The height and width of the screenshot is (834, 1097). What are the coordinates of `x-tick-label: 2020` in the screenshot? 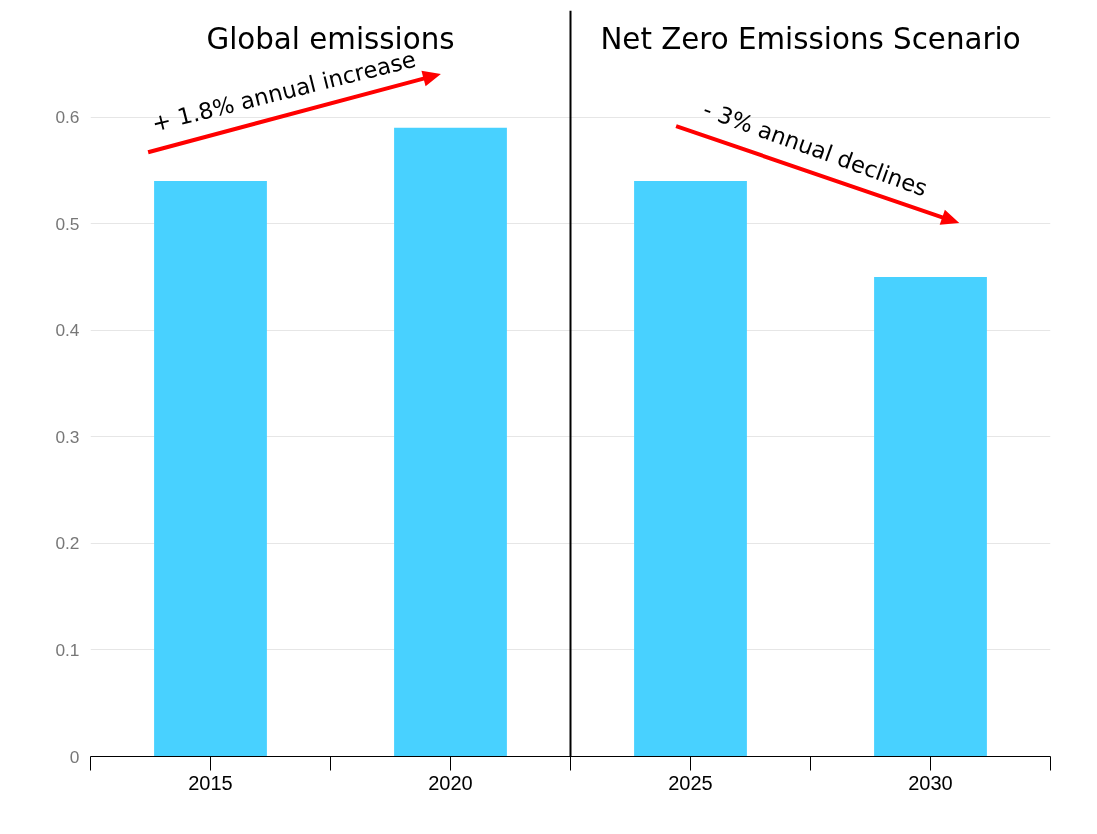 It's located at (450, 782).